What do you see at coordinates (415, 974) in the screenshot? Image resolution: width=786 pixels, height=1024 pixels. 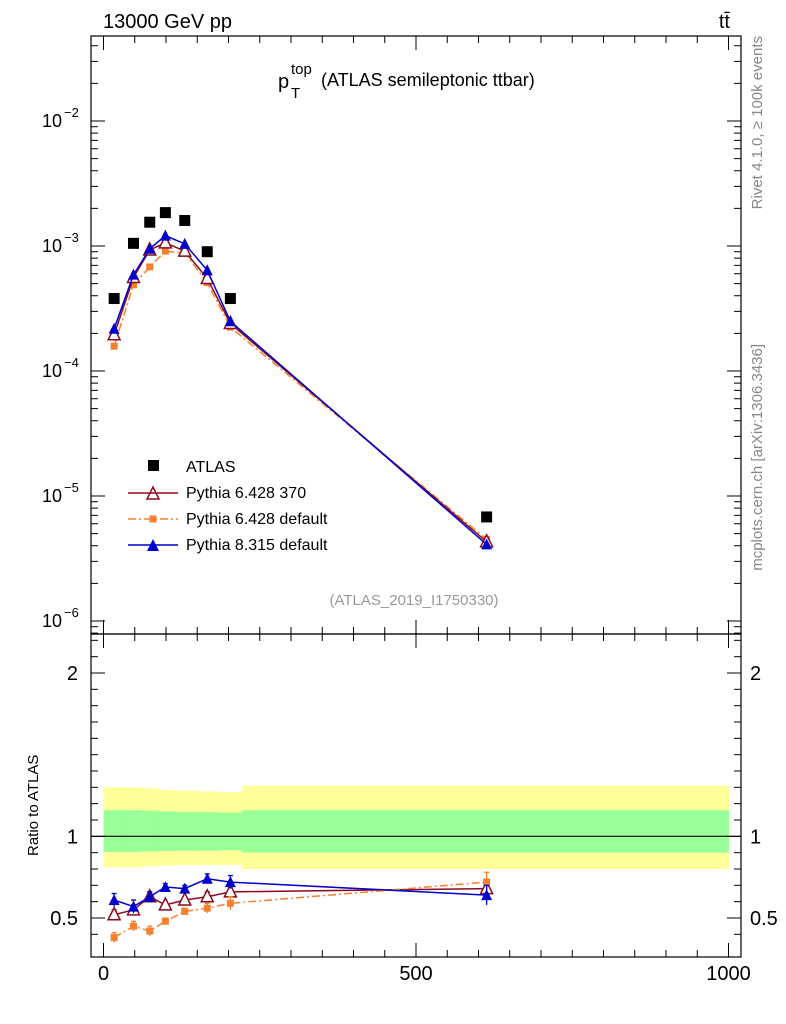 I see `ratio-x-tick-label: 500` at bounding box center [415, 974].